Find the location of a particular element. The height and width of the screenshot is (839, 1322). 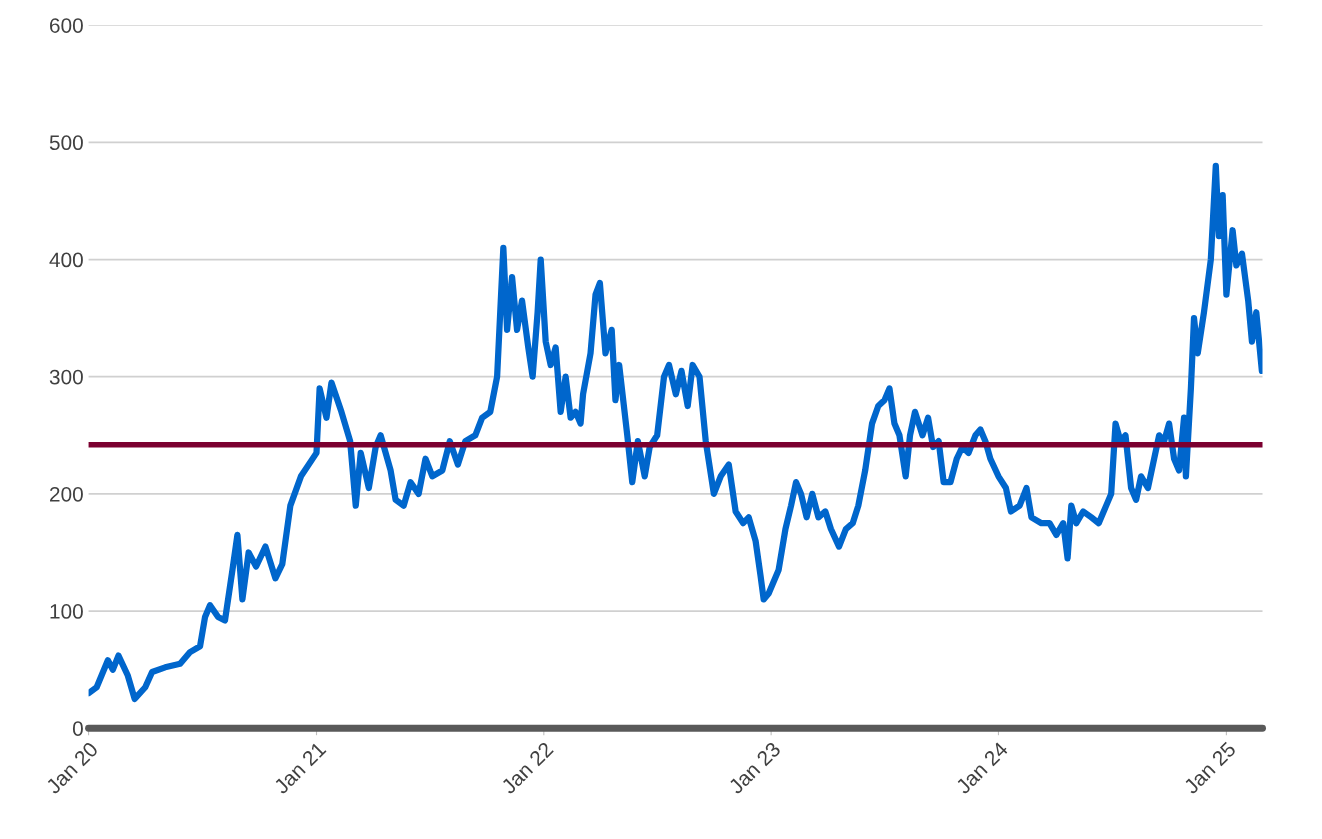

y-tick-label: 200 is located at coordinates (66, 494).